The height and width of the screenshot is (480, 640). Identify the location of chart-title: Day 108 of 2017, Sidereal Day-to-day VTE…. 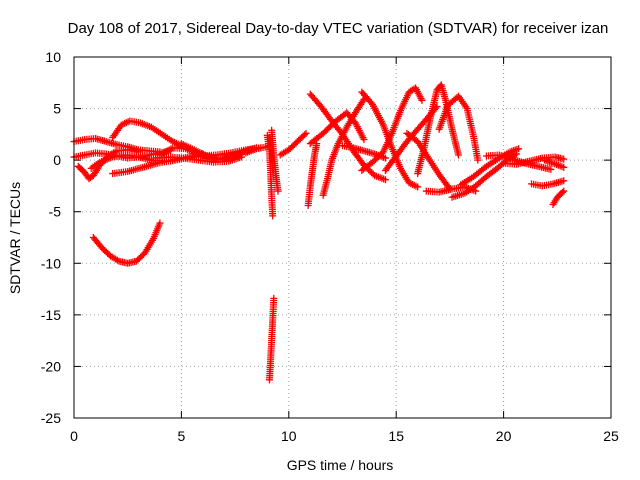
(338, 28).